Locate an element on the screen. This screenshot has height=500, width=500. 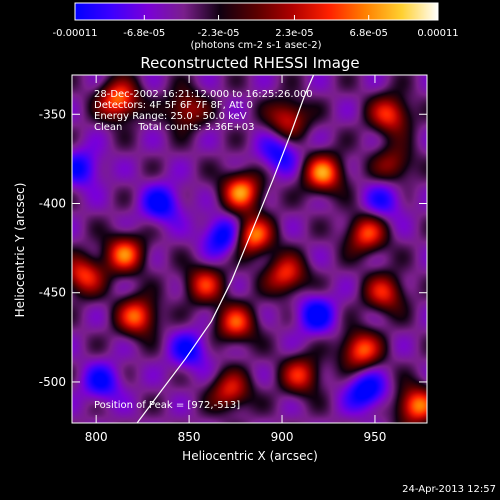
plot-title: Reconstructed RHESSI Image is located at coordinates (249, 63).